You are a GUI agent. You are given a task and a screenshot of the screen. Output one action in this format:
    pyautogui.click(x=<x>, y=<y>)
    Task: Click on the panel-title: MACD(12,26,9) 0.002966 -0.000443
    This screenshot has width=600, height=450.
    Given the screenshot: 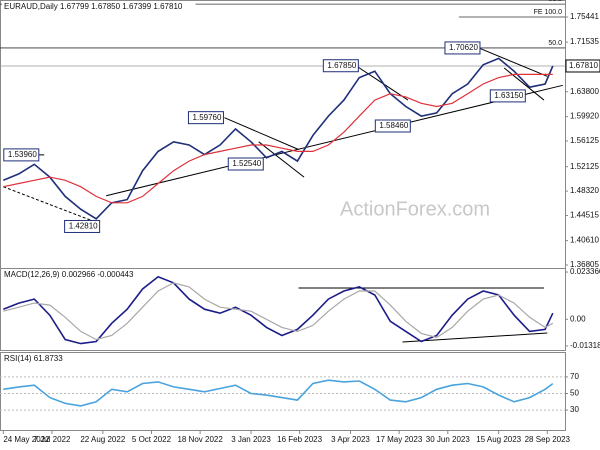 What is the action you would take?
    pyautogui.click(x=69, y=274)
    